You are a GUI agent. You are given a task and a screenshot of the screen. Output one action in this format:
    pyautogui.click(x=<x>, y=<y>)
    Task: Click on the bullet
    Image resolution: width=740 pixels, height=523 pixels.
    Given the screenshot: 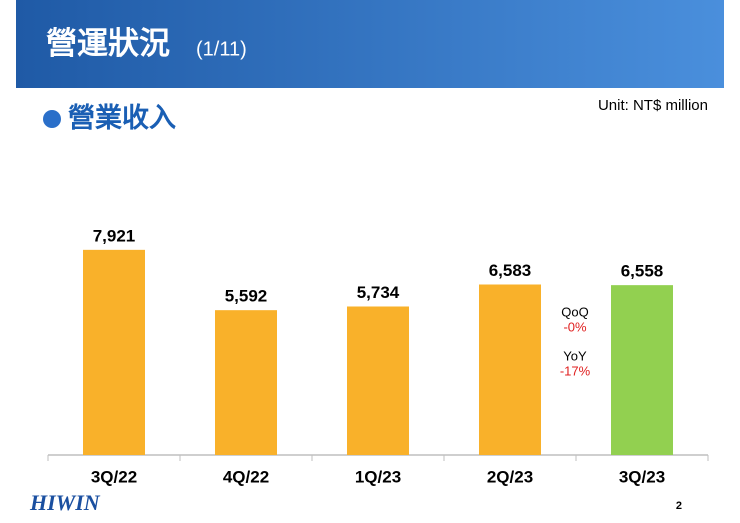 What is the action you would take?
    pyautogui.click(x=52, y=119)
    